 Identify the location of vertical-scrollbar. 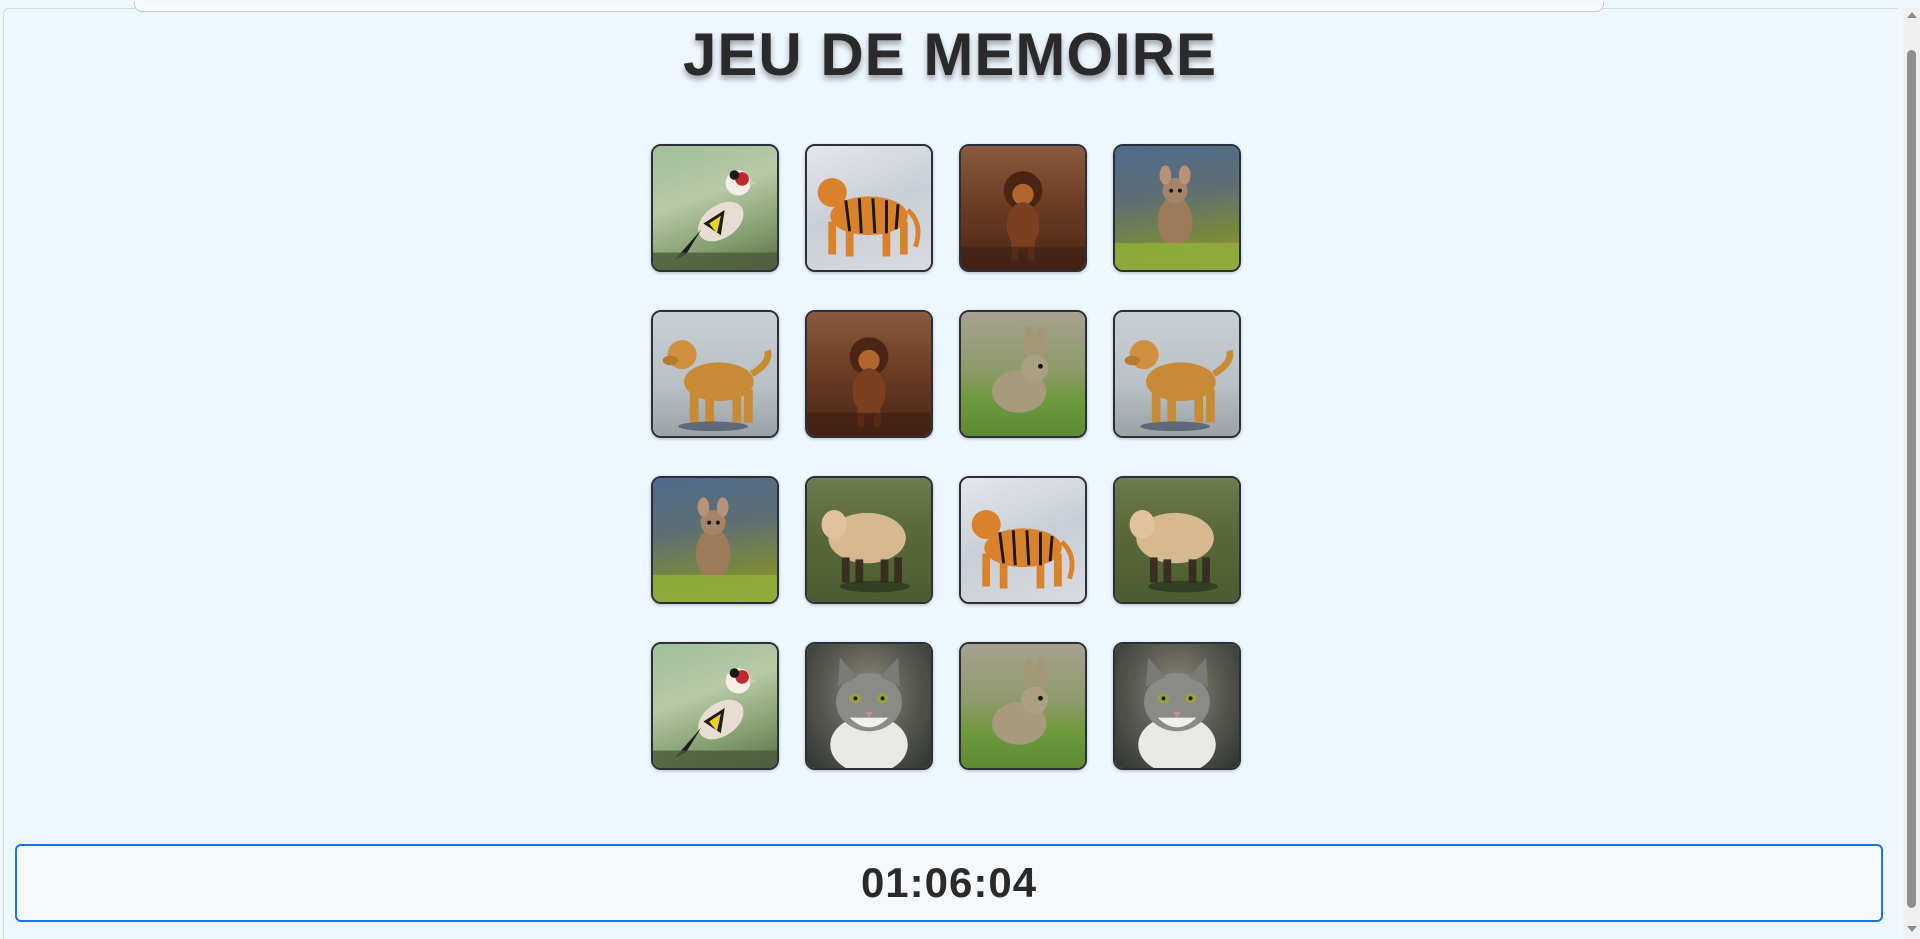
(1911, 473).